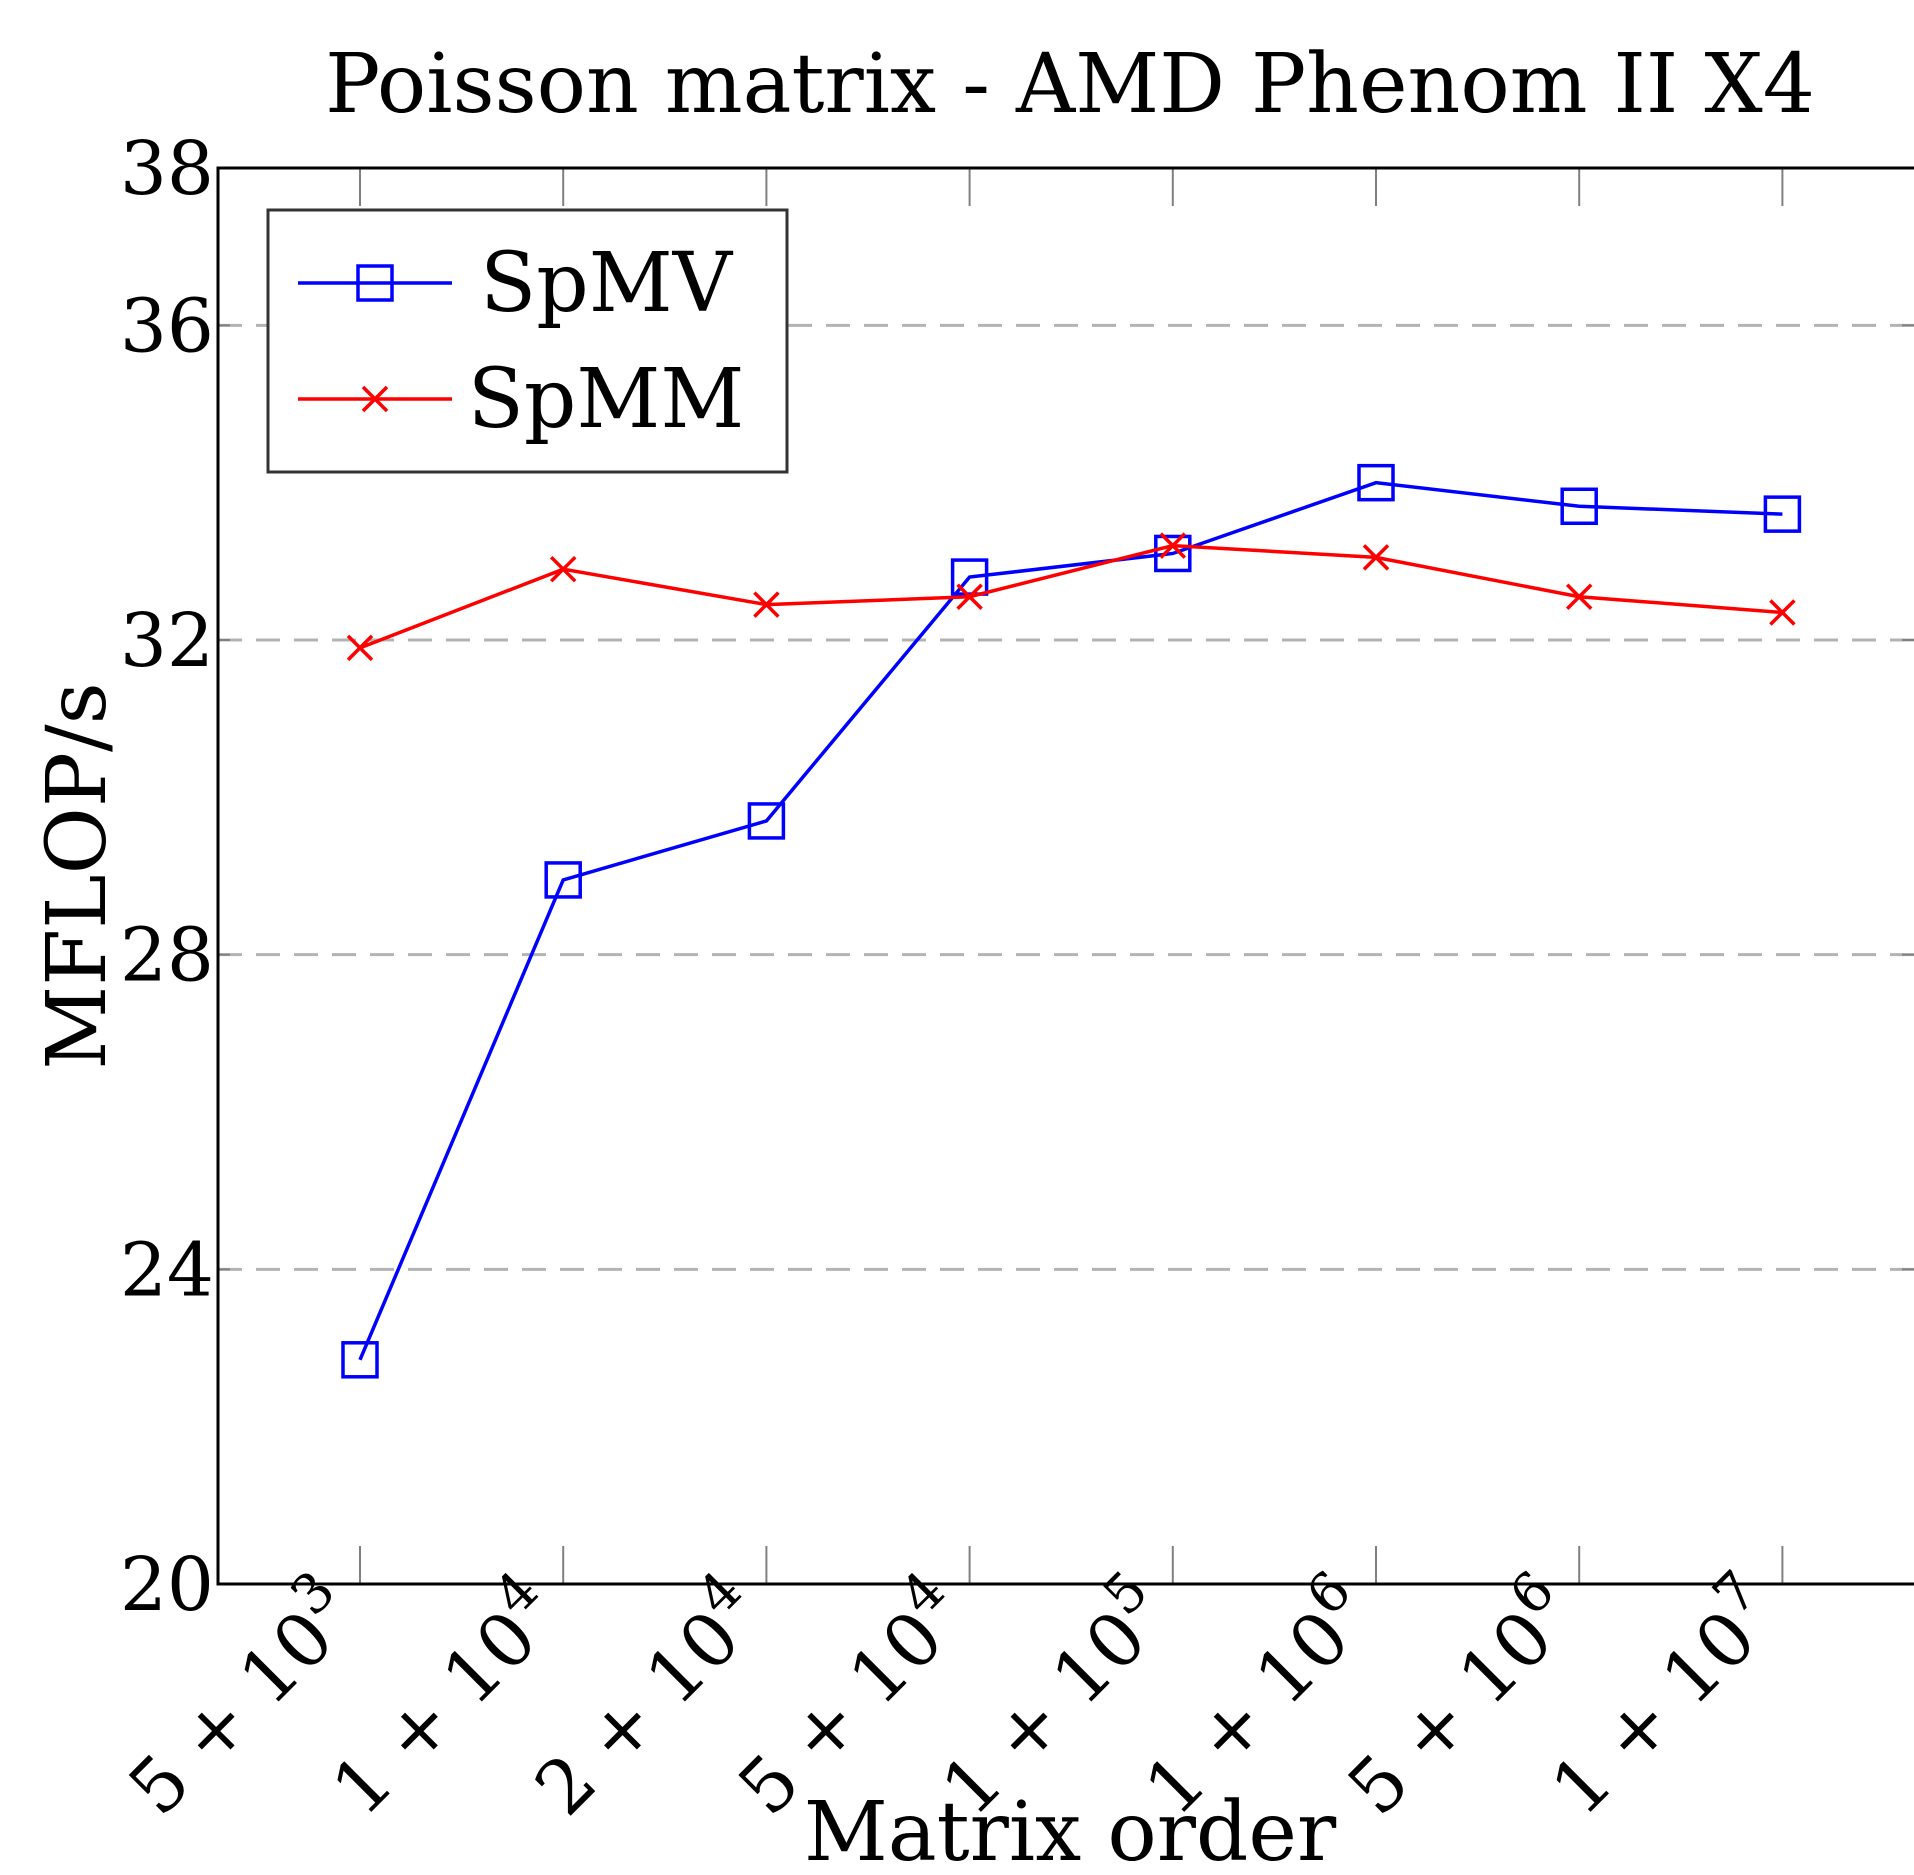 Image resolution: width=1914 pixels, height=1875 pixels. Describe the element at coordinates (167, 1585) in the screenshot. I see `y-tick-label: 20` at that location.